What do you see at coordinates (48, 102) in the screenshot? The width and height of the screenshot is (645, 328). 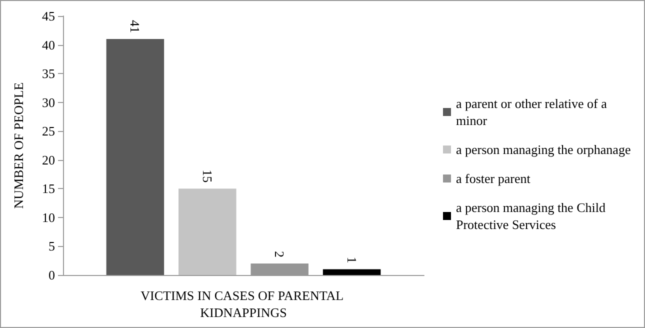 I see `y-tick-label: 30` at bounding box center [48, 102].